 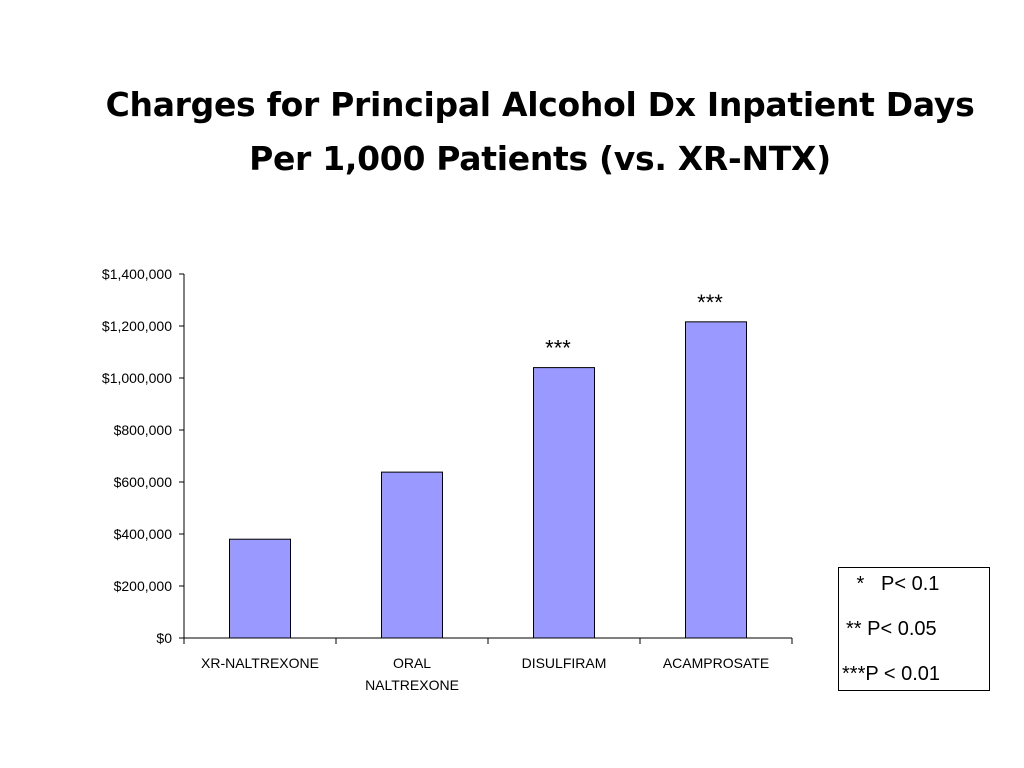 I want to click on significance-legend: * P< 0.1 ** P< 0.05 ***P < 0.01, so click(x=914, y=629).